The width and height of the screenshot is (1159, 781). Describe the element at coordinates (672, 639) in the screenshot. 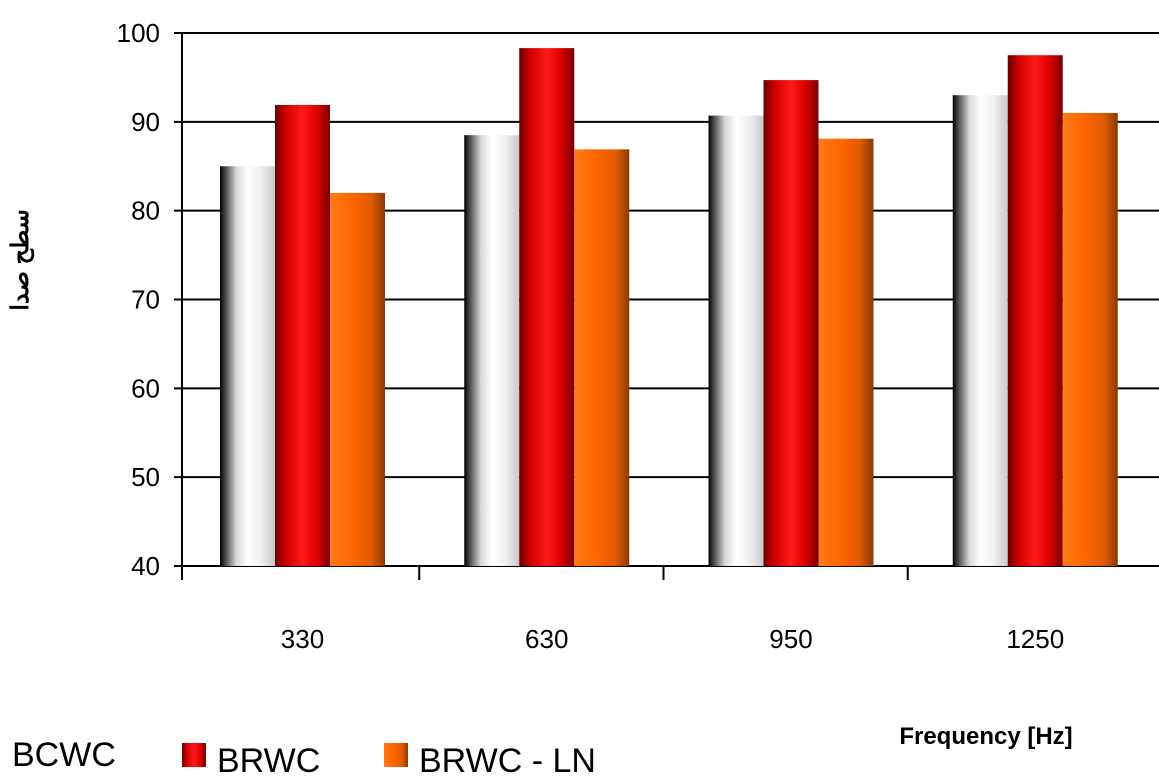

I see `x-tick-labels: 330 630 950 1250` at that location.